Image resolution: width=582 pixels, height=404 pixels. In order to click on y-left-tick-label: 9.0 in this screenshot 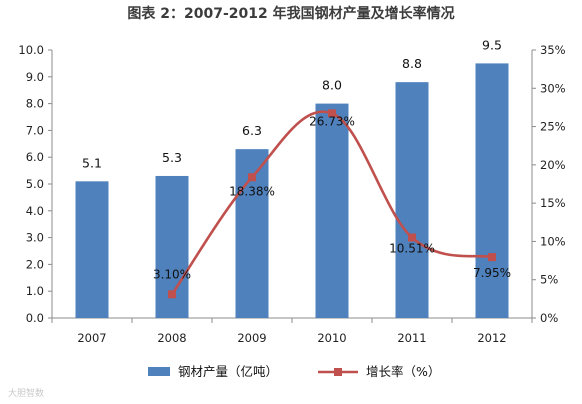, I will do `click(35, 77)`.